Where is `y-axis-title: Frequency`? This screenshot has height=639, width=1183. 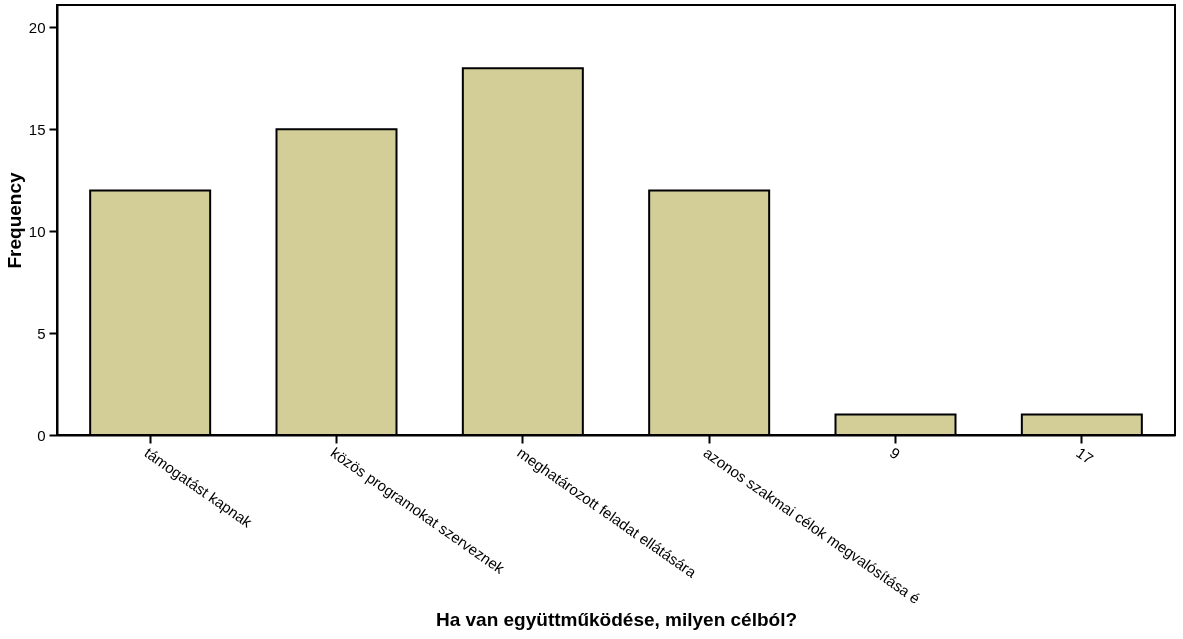 y-axis-title: Frequency is located at coordinates (14, 220).